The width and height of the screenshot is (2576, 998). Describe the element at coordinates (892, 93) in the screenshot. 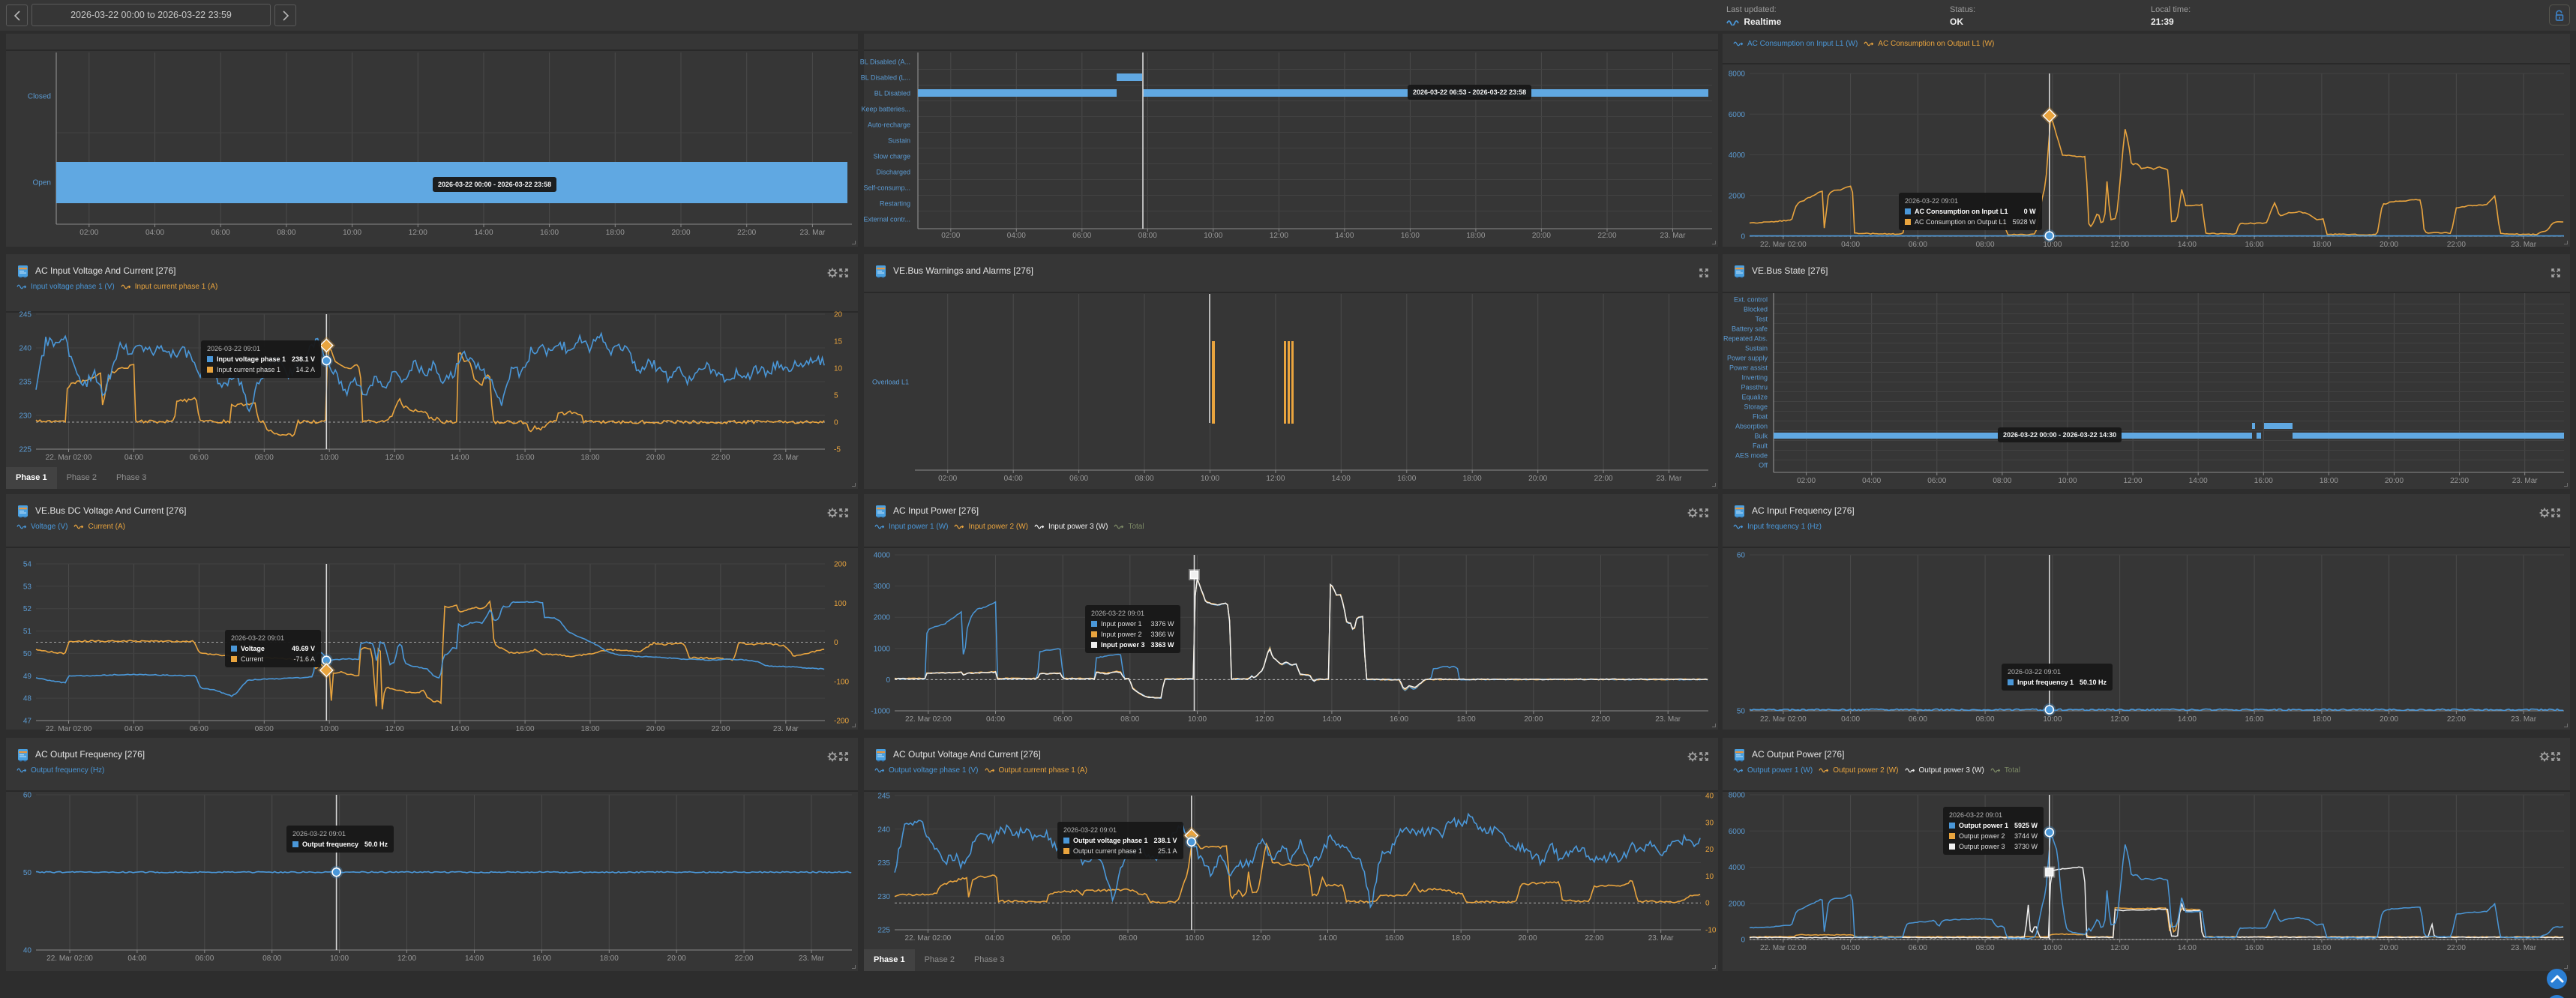

I see `svg-text: BL Disabled` at that location.